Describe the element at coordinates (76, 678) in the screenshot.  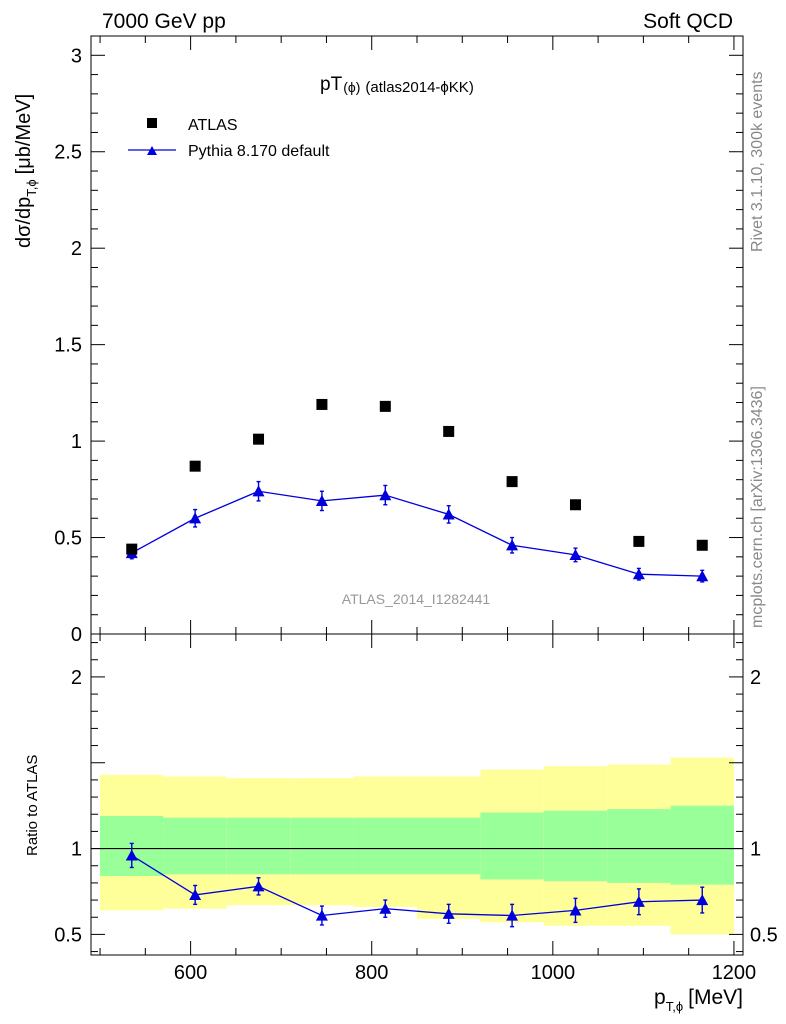
I see `ratio-y-tick-label: 2` at that location.